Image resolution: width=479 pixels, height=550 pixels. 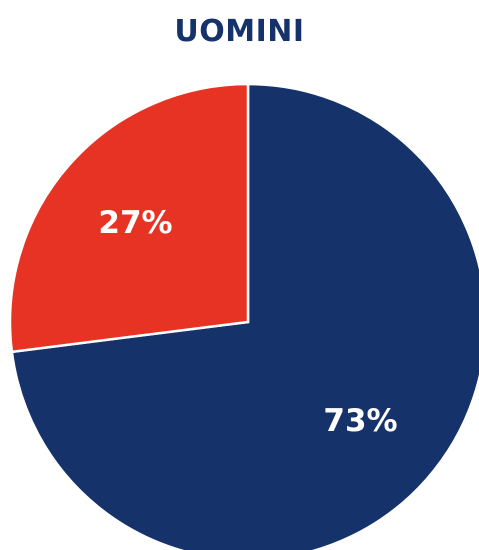 What do you see at coordinates (135, 223) in the screenshot?
I see `slice-label-1: 27%` at bounding box center [135, 223].